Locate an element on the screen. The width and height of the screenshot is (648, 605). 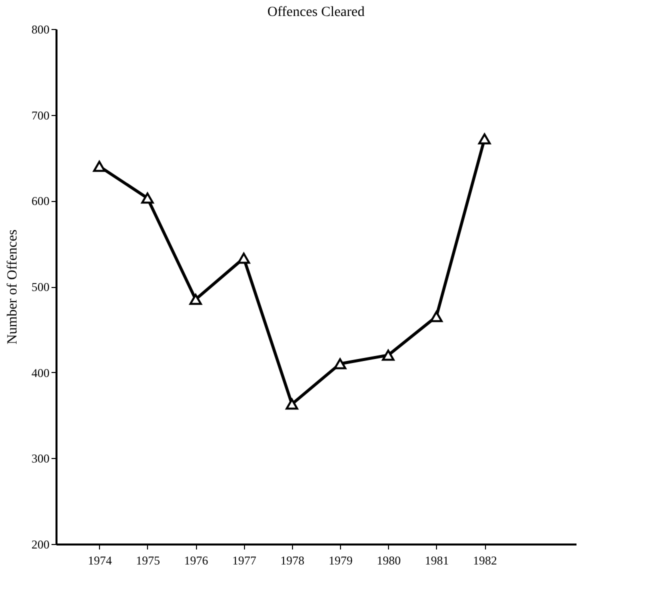
x-tick-label: 1976 is located at coordinates (196, 561).